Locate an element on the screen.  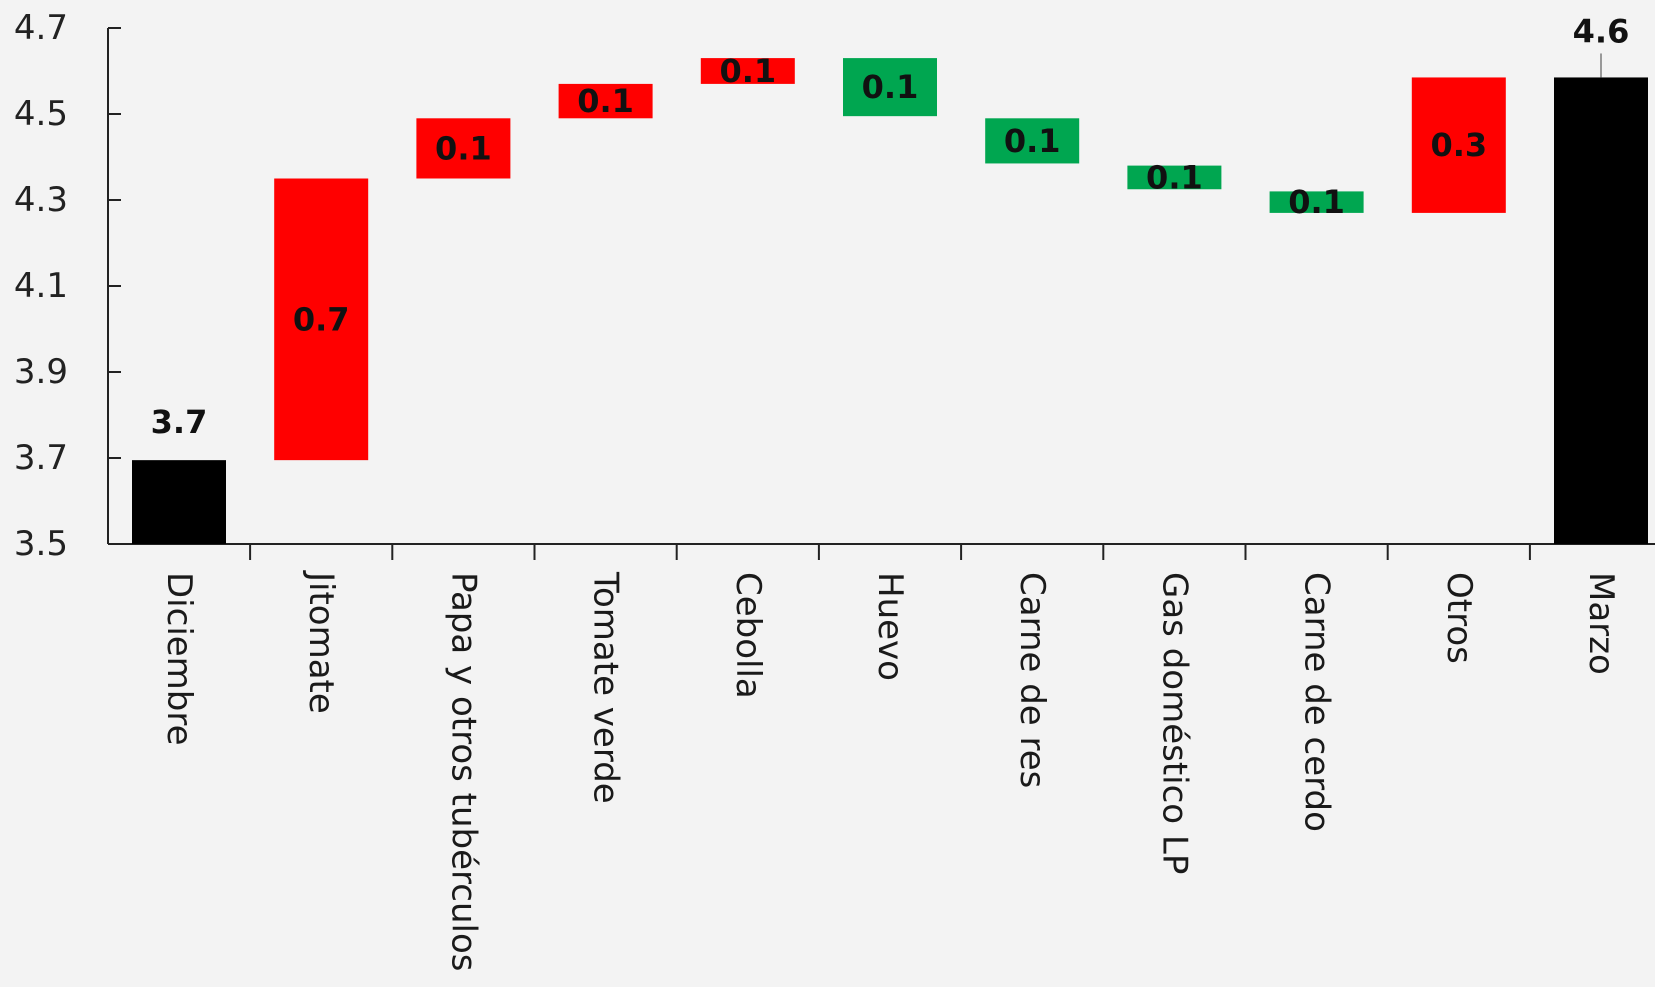
y-tick-label: 3.7 is located at coordinates (41, 458).